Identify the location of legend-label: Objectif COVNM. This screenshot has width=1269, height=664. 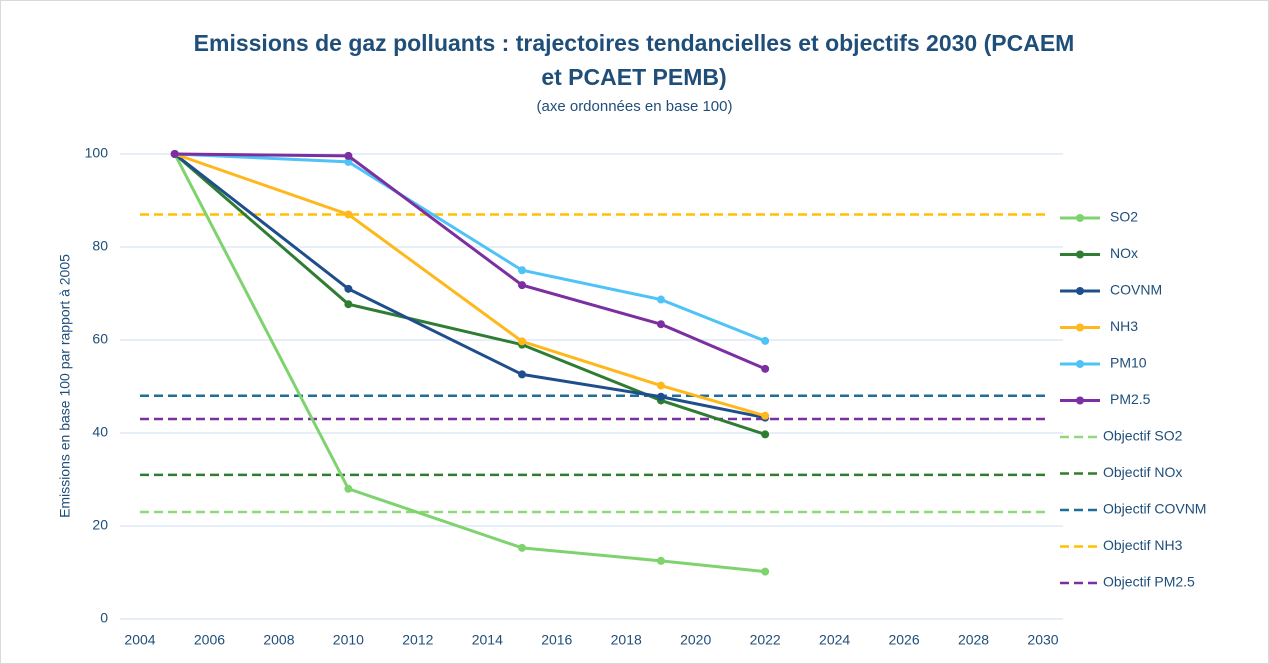
(1154, 509).